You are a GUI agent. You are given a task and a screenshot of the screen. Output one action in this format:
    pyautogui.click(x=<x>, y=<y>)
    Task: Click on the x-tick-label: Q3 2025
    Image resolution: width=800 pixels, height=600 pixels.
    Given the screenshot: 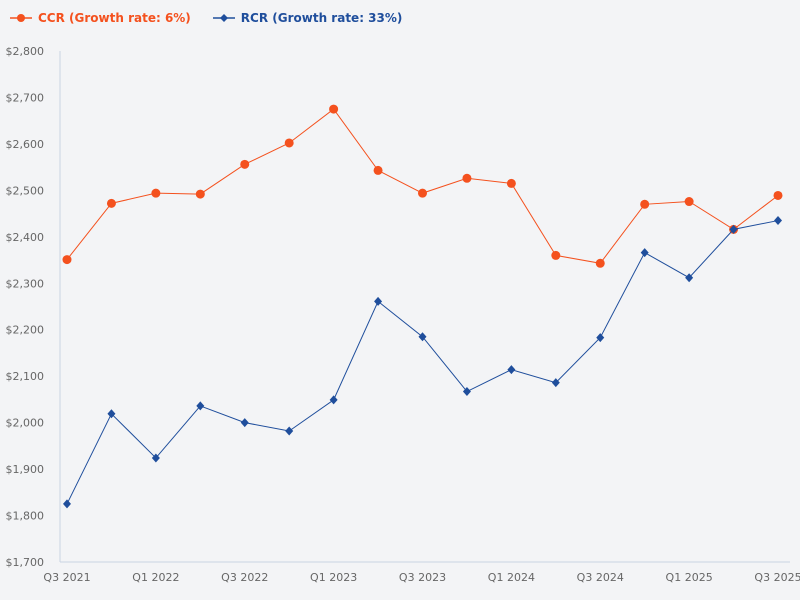 What is the action you would take?
    pyautogui.click(x=777, y=577)
    